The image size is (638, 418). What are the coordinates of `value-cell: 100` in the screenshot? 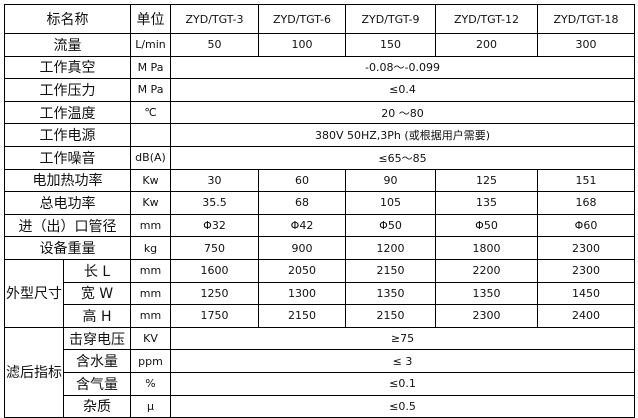 It's located at (302, 45).